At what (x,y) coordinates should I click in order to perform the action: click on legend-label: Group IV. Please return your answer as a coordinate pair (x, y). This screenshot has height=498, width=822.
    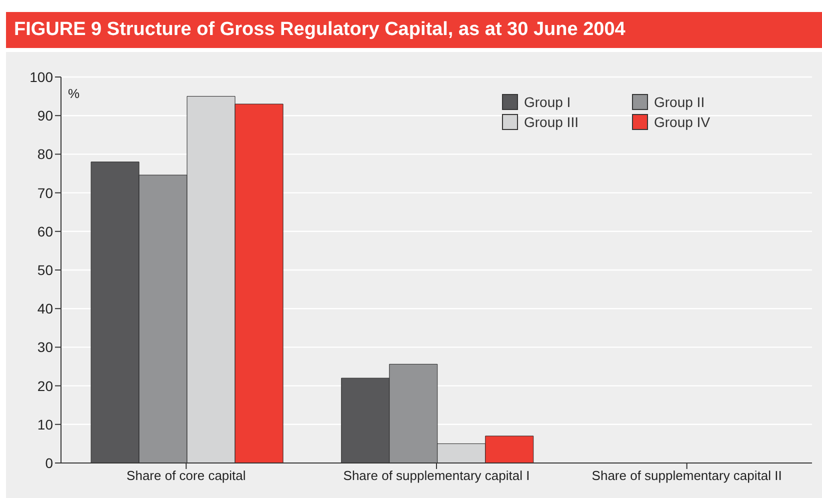
    Looking at the image, I should click on (682, 122).